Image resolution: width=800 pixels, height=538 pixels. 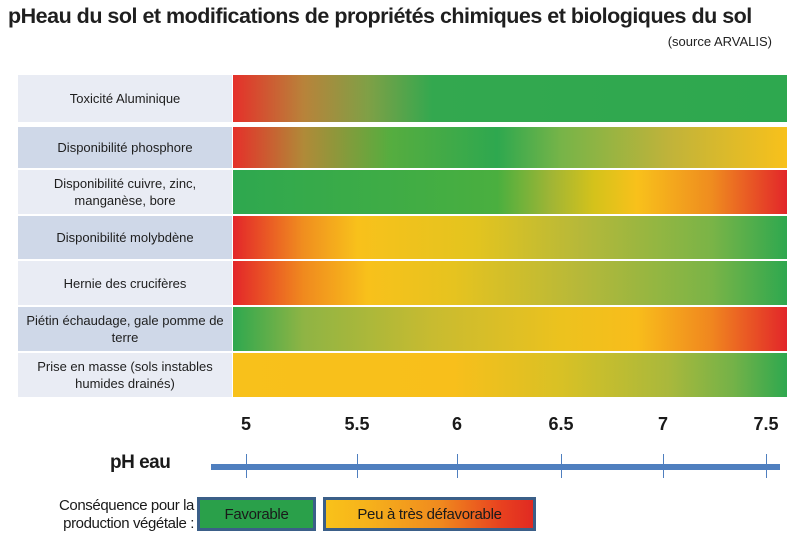 What do you see at coordinates (125, 283) in the screenshot?
I see `row-label: Hernie des crucifères` at bounding box center [125, 283].